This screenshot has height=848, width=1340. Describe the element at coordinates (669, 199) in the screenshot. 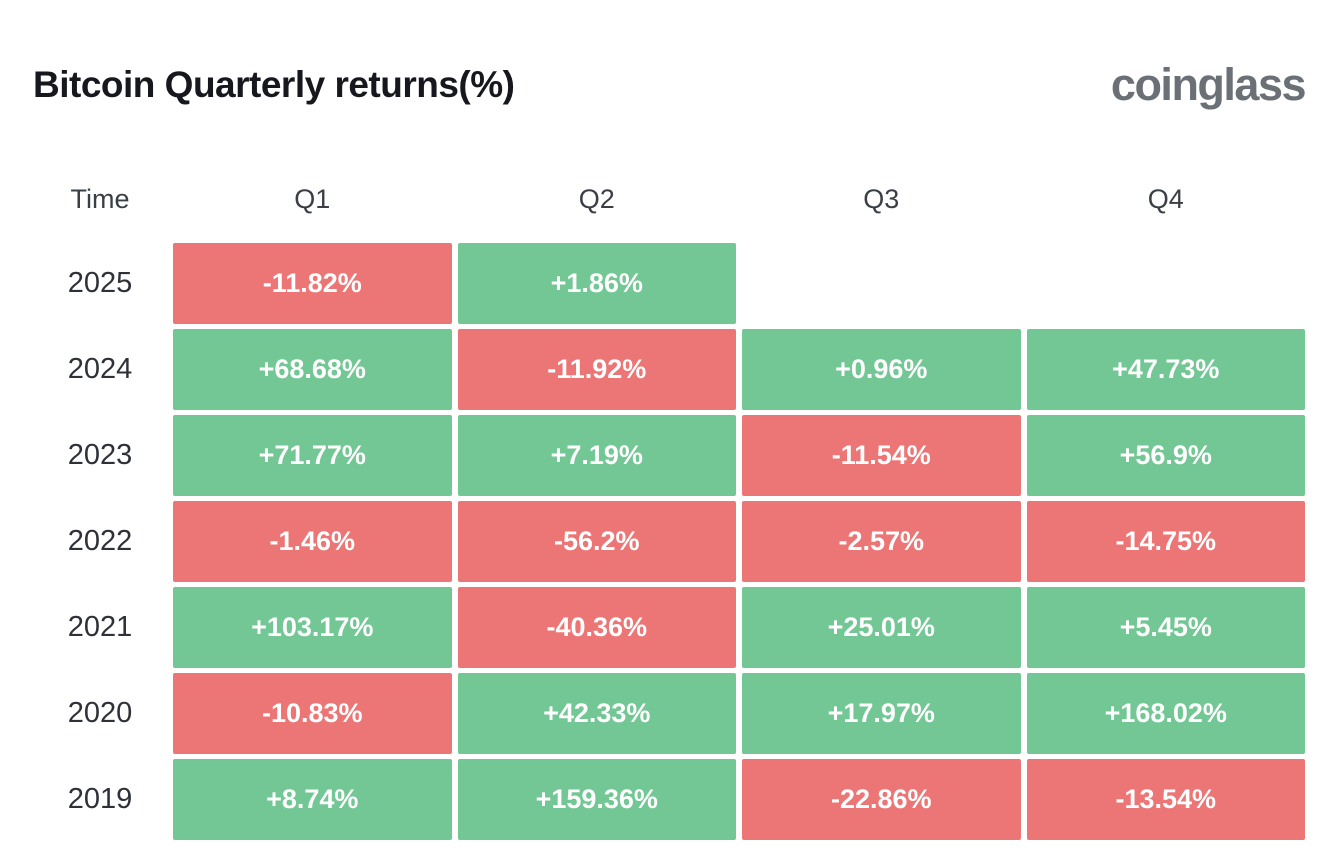

I see `table-header-row: Time Q1 Q2 Q3 Q4` at that location.